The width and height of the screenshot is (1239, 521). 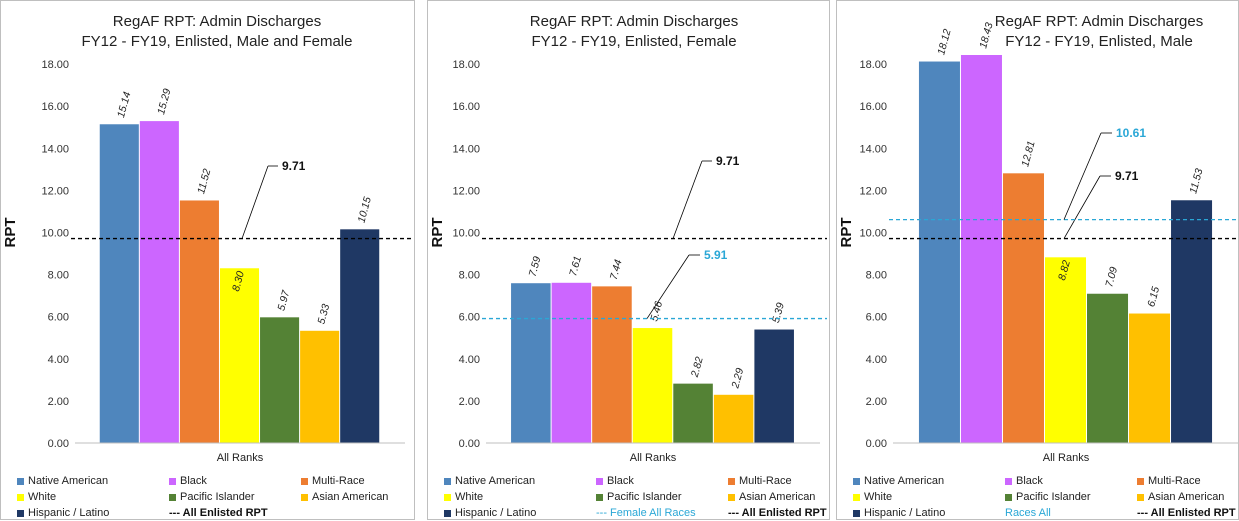 What do you see at coordinates (652, 385) in the screenshot?
I see `bar-white` at bounding box center [652, 385].